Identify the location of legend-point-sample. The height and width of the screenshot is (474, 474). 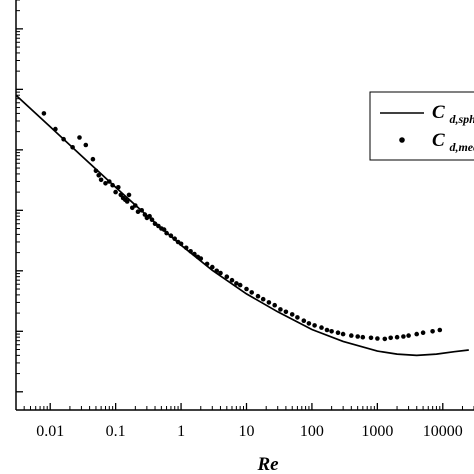
(402, 140).